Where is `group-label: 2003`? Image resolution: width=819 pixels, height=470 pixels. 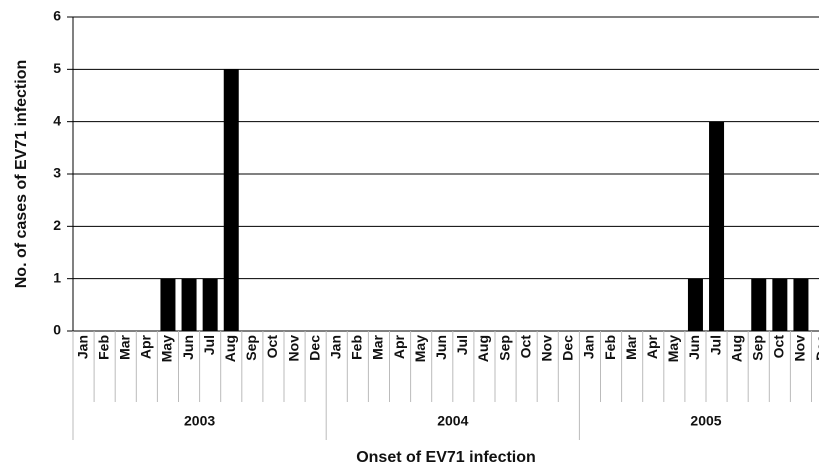
group-label: 2003 is located at coordinates (199, 421).